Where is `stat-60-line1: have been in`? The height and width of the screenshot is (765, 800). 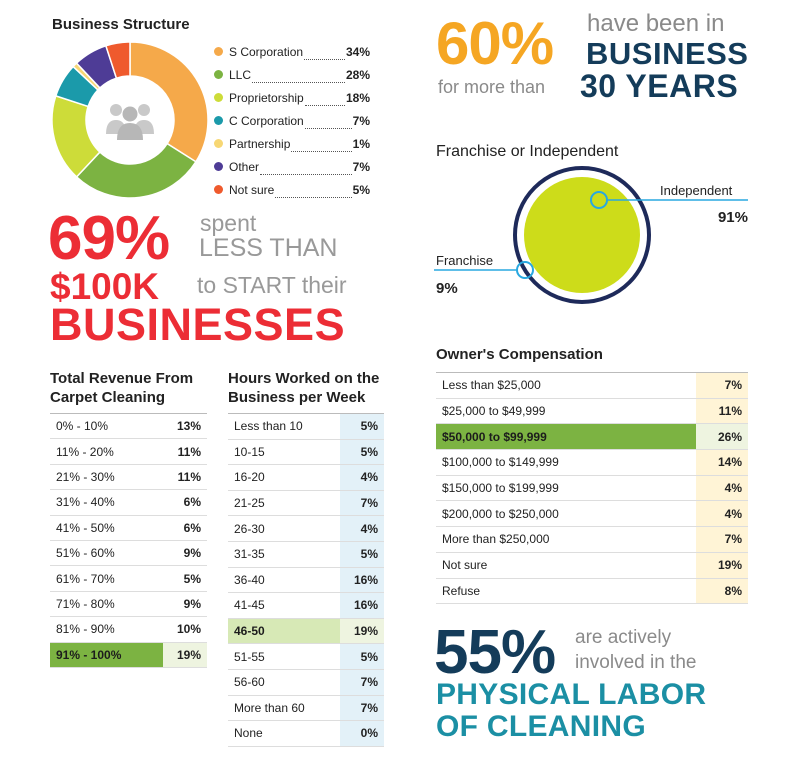
stat-60-line1: have been in is located at coordinates (656, 23).